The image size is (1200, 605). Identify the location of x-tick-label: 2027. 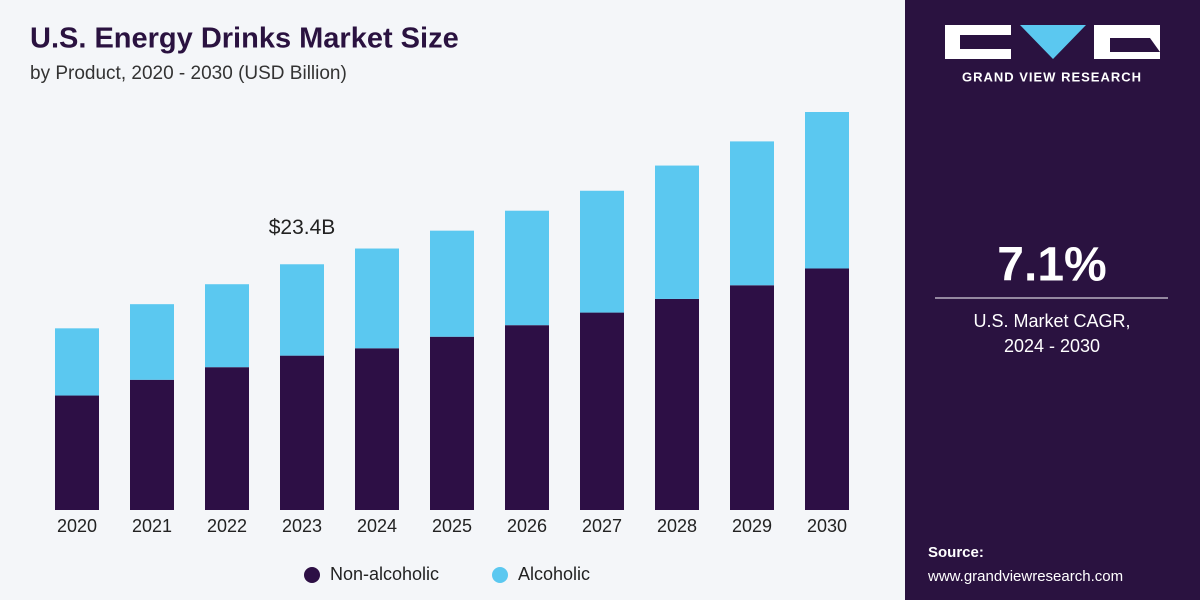
(602, 526).